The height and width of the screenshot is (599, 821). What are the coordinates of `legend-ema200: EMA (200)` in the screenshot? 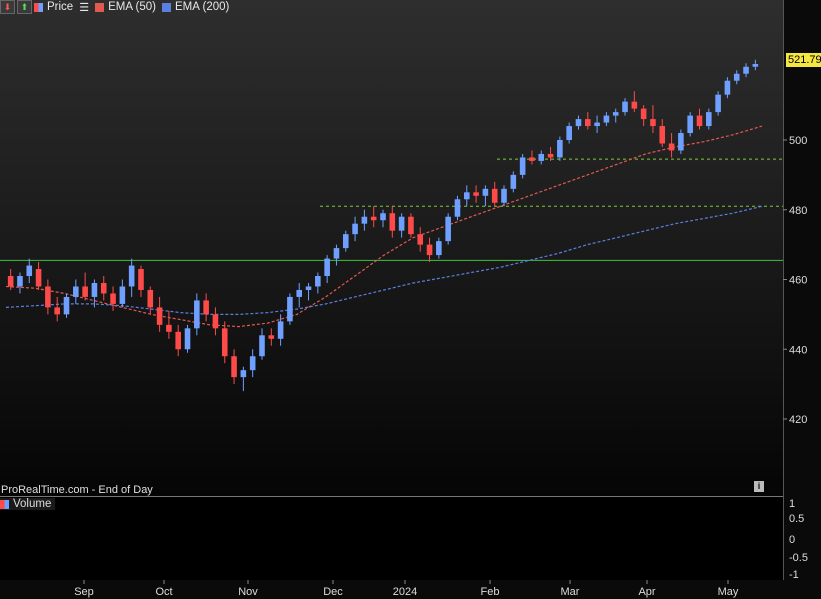 It's located at (195, 7).